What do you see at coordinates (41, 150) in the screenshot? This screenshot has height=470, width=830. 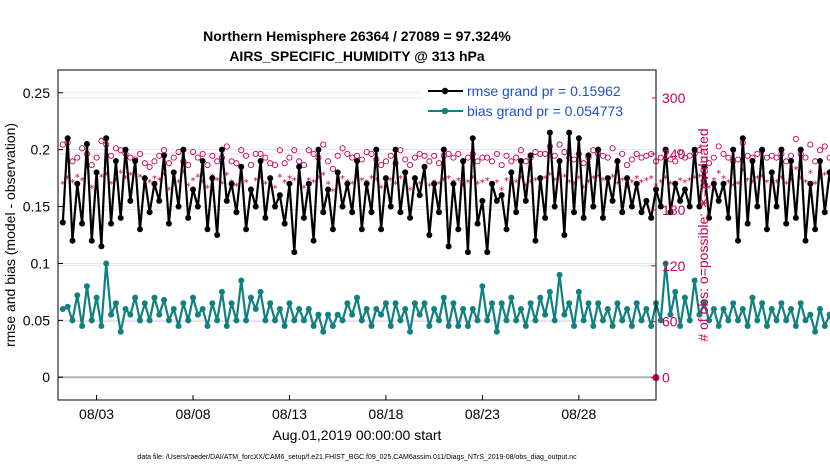 I see `y-left-tick-label: 0.2` at bounding box center [41, 150].